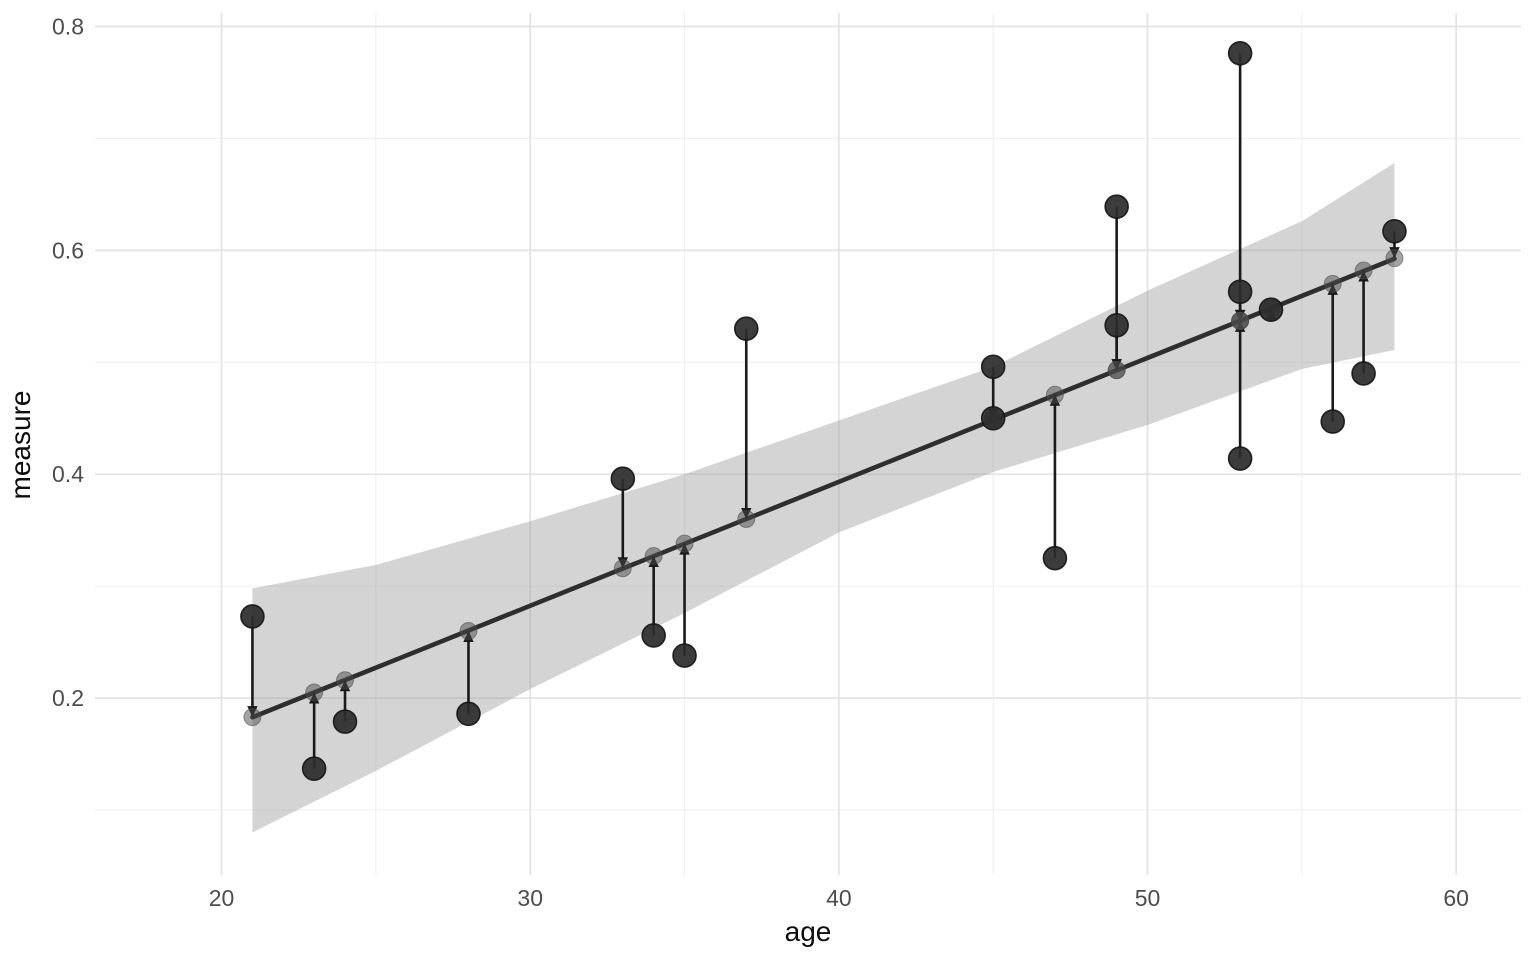 This screenshot has width=1536, height=960. Describe the element at coordinates (68, 474) in the screenshot. I see `y-tick-label: 0.4` at that location.